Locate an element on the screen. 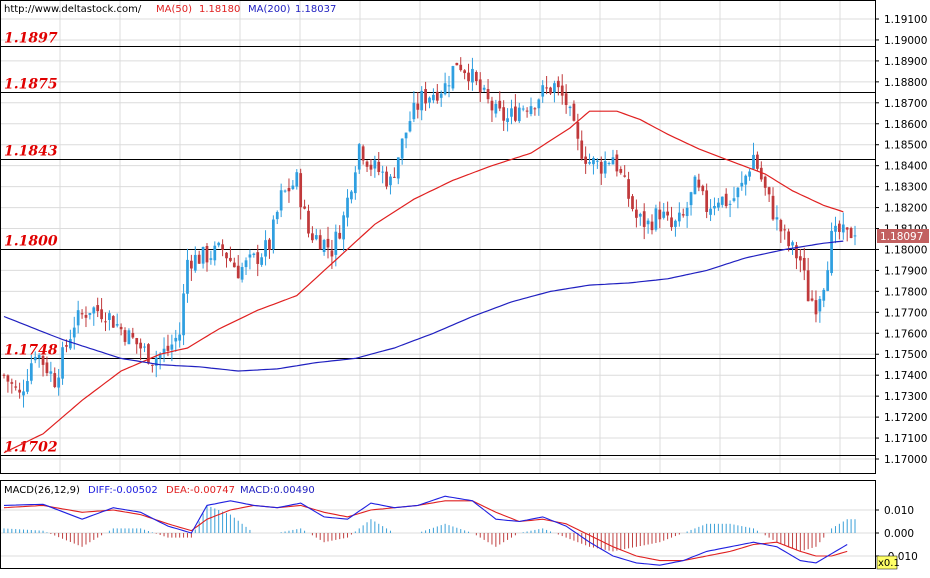 This screenshot has width=930, height=578. macd-scale-box is located at coordinates (887, 562).